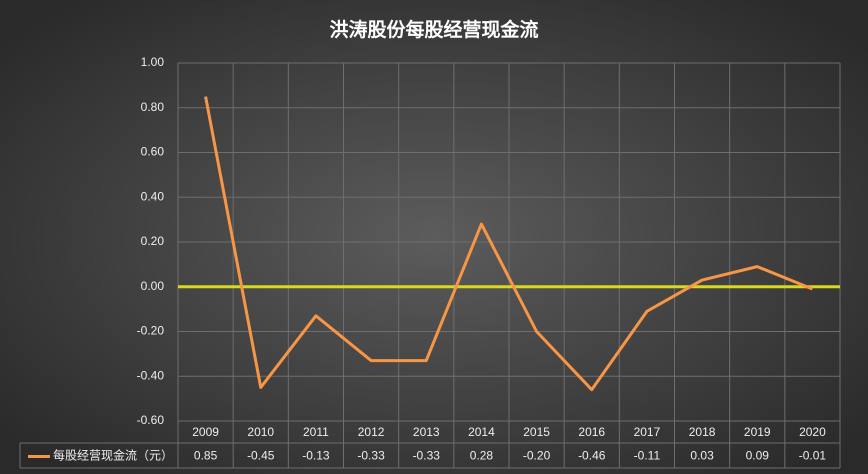 Image resolution: width=868 pixels, height=474 pixels. Describe the element at coordinates (592, 456) in the screenshot. I see `table-value: -0.46` at that location.